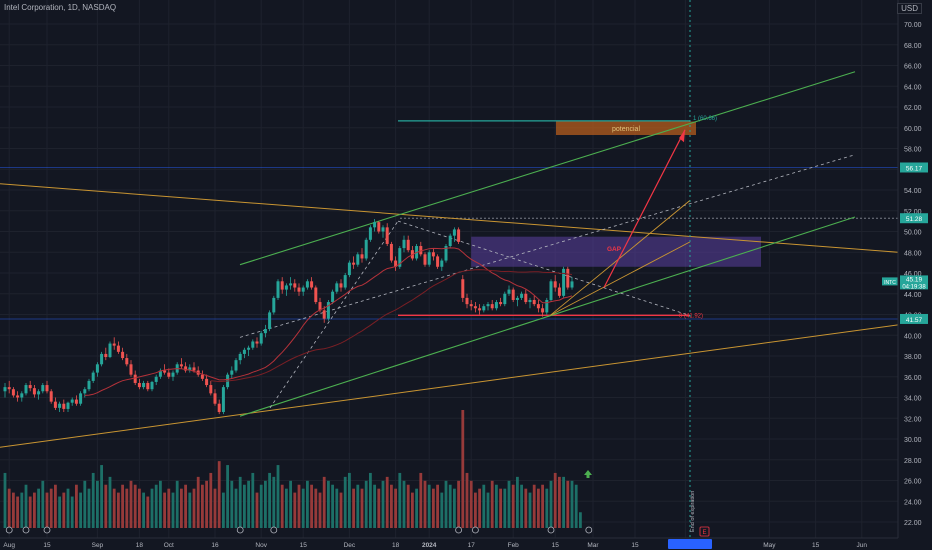  Describe the element at coordinates (682, 136) in the screenshot. I see `arrow-head` at that location.